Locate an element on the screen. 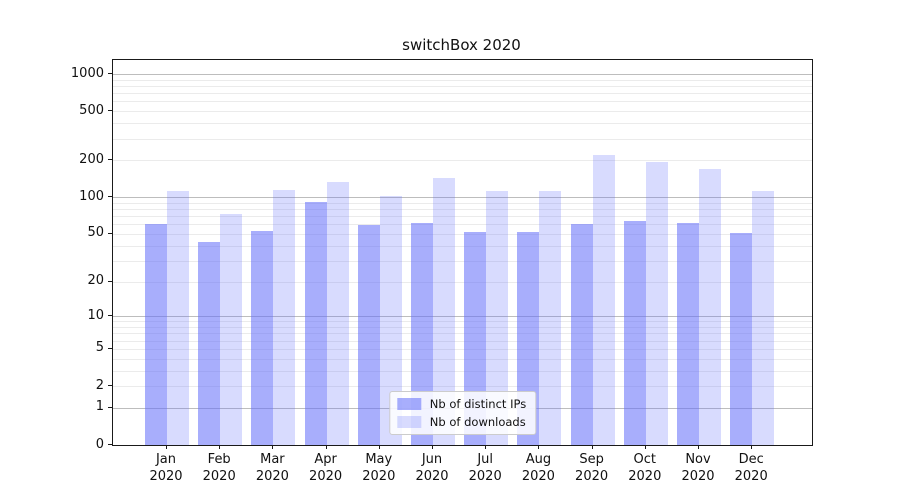 Image resolution: width=900 pixels, height=500 pixels. x-tick-month: Dec is located at coordinates (751, 459).